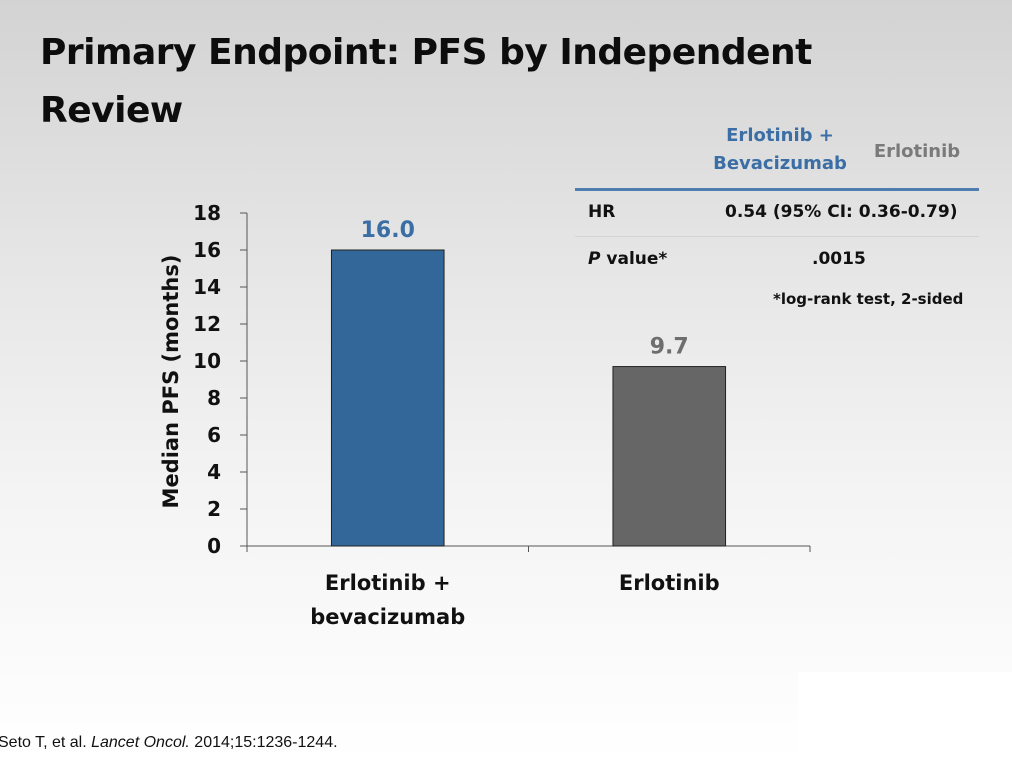 The height and width of the screenshot is (762, 1012). Describe the element at coordinates (207, 287) in the screenshot. I see `y-tick-label: 14` at that location.